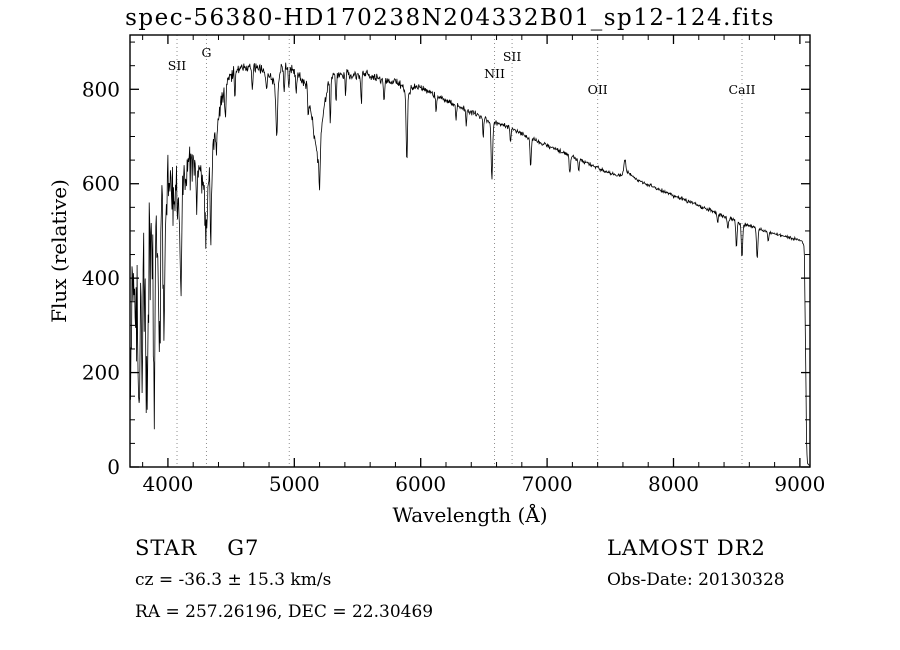 Image resolution: width=900 pixels, height=650 pixels. Describe the element at coordinates (696, 580) in the screenshot. I see `obs-date: Obs-Date: 20130328` at that location.